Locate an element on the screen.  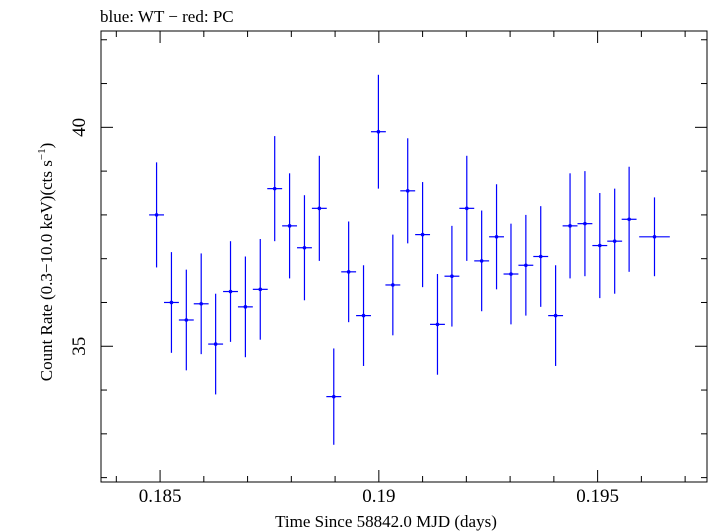
x-tick-label: 0.185 is located at coordinates (160, 496).